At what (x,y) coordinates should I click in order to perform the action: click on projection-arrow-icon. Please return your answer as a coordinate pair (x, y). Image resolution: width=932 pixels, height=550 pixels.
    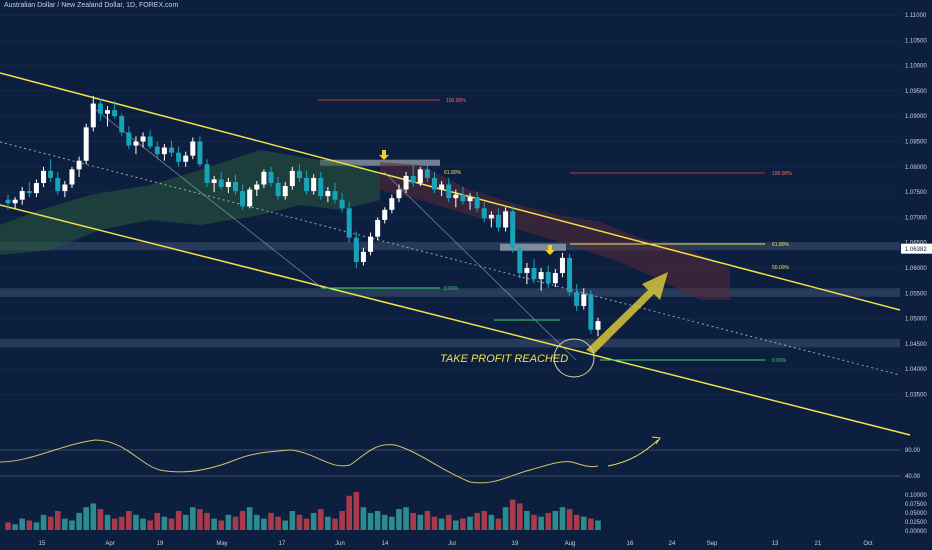
    Looking at the image, I should click on (627, 313).